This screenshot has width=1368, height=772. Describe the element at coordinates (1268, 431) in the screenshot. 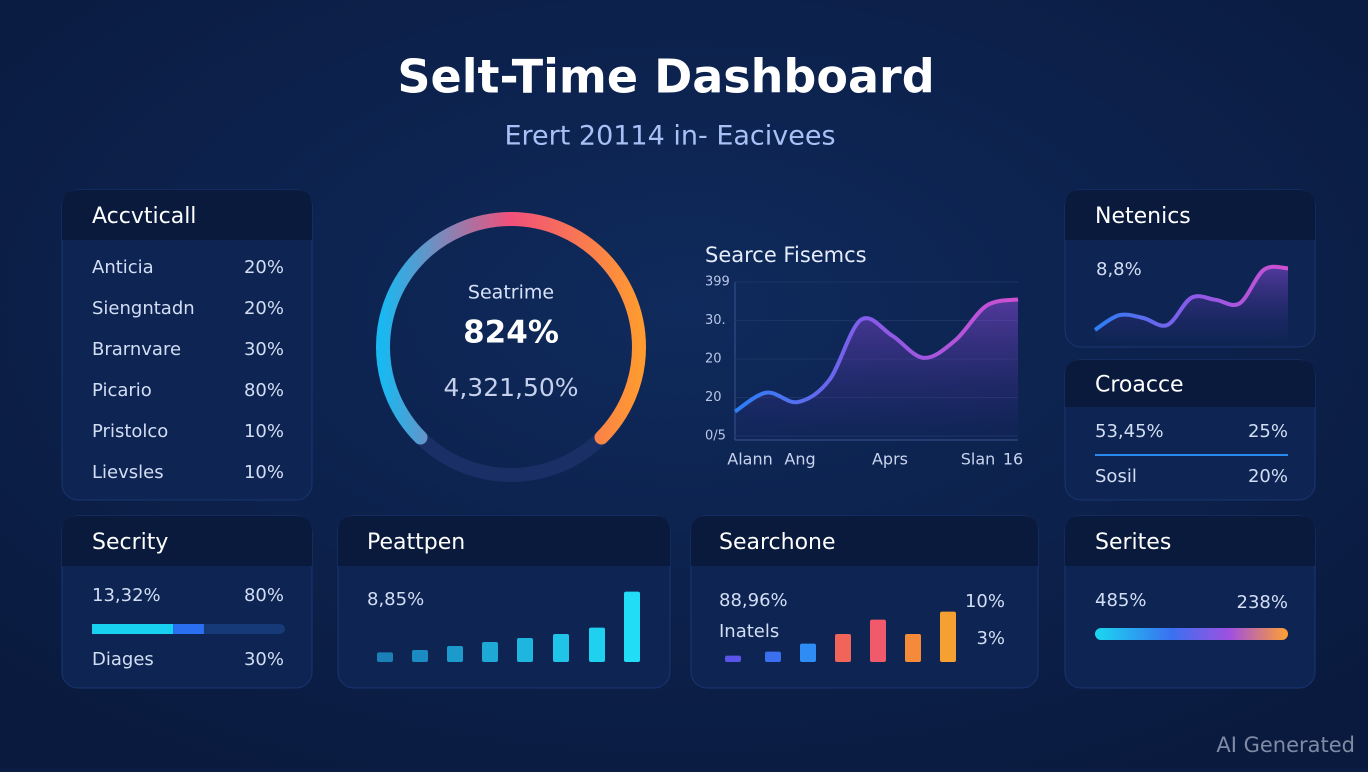

I see `label: 25%` at that location.